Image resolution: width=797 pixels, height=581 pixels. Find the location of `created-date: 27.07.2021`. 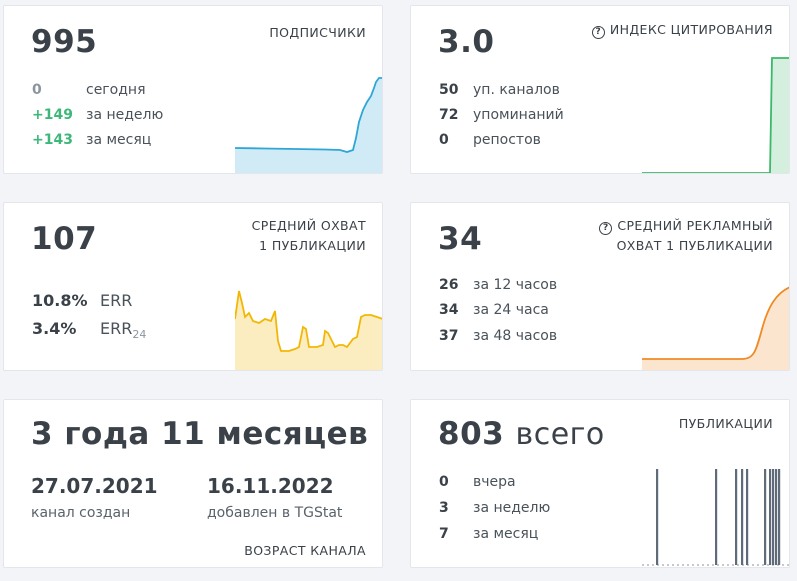

created-date: 27.07.2021 is located at coordinates (94, 486).